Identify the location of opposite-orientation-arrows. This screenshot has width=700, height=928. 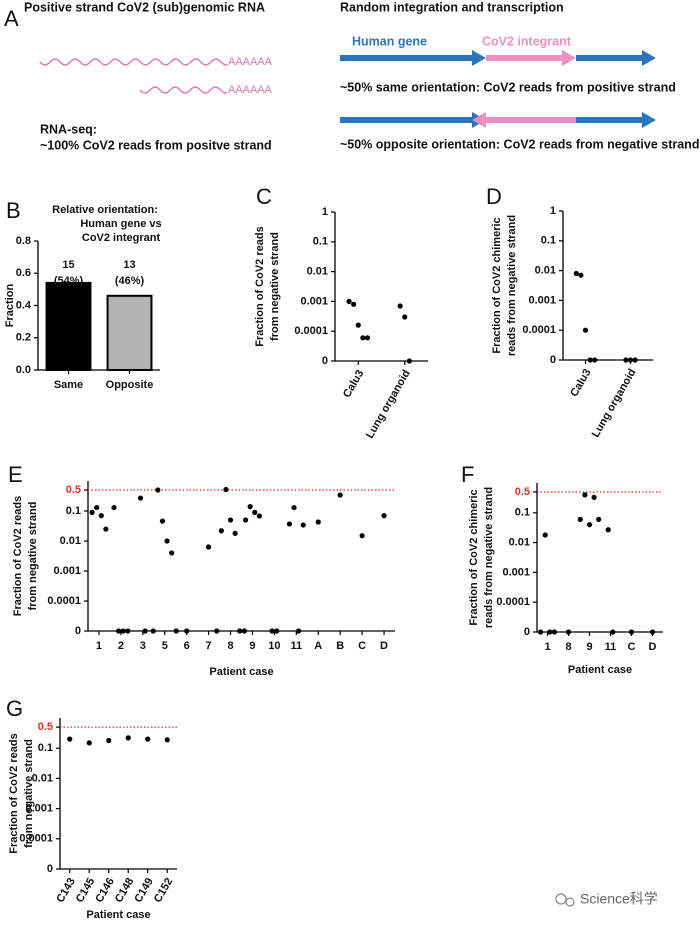
(498, 120).